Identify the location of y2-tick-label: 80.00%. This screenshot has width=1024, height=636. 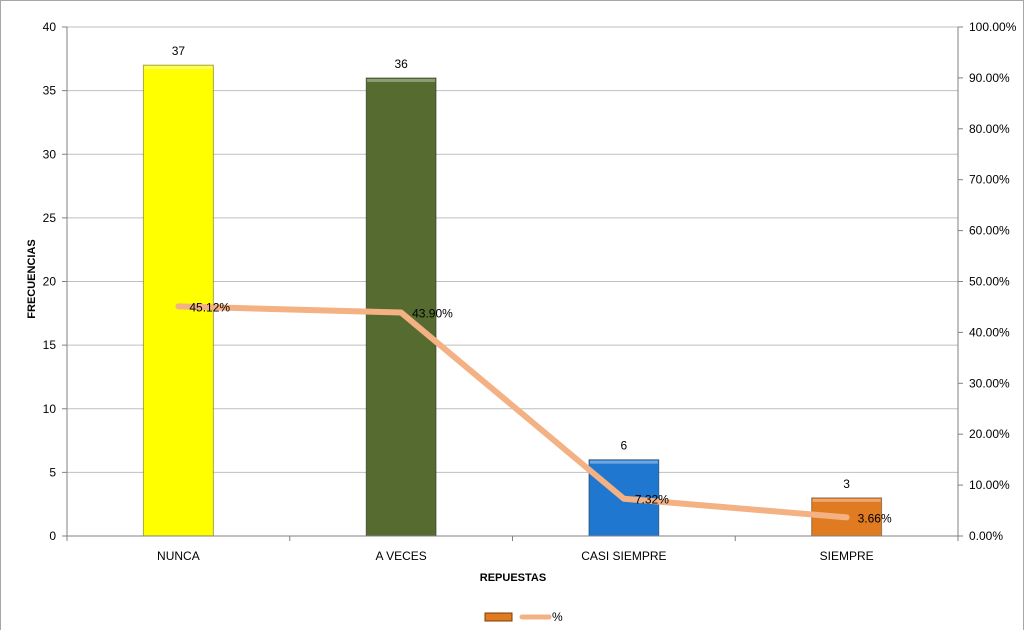
(989, 129).